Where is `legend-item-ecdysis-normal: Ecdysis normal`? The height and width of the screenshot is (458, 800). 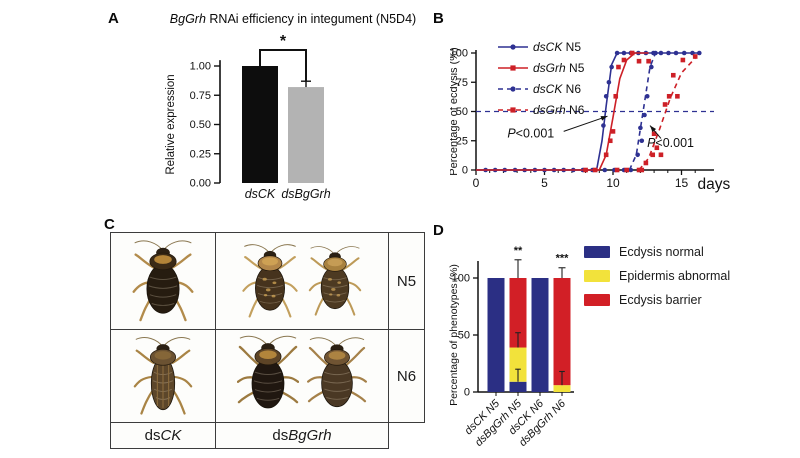
legend-item-ecdysis-normal: Ecdysis normal is located at coordinates (657, 252).